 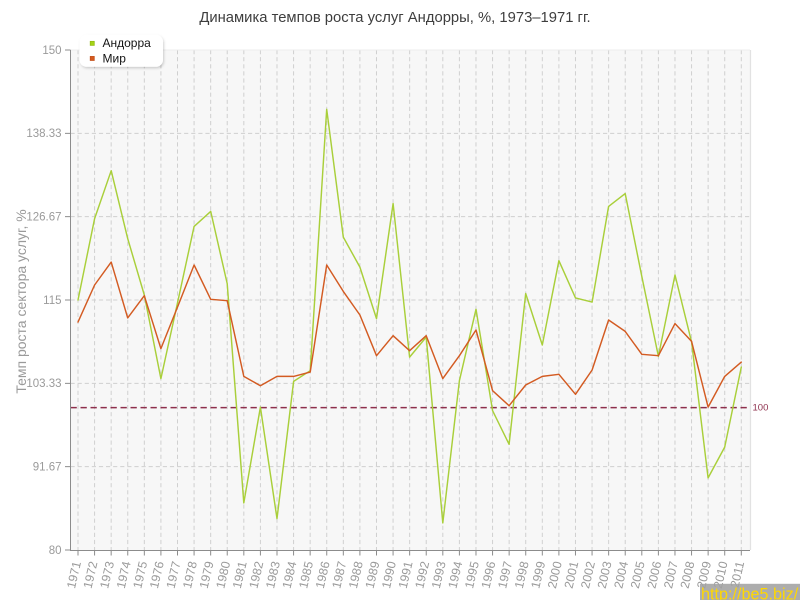 I want to click on svg-text: 1974, so click(x=124, y=575).